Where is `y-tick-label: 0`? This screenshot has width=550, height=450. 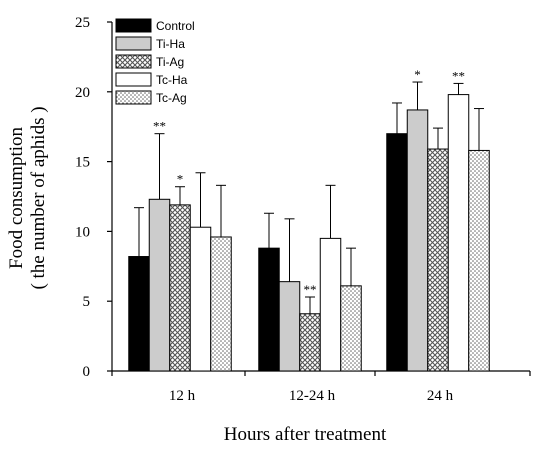 y-tick-label: 0 is located at coordinates (87, 372).